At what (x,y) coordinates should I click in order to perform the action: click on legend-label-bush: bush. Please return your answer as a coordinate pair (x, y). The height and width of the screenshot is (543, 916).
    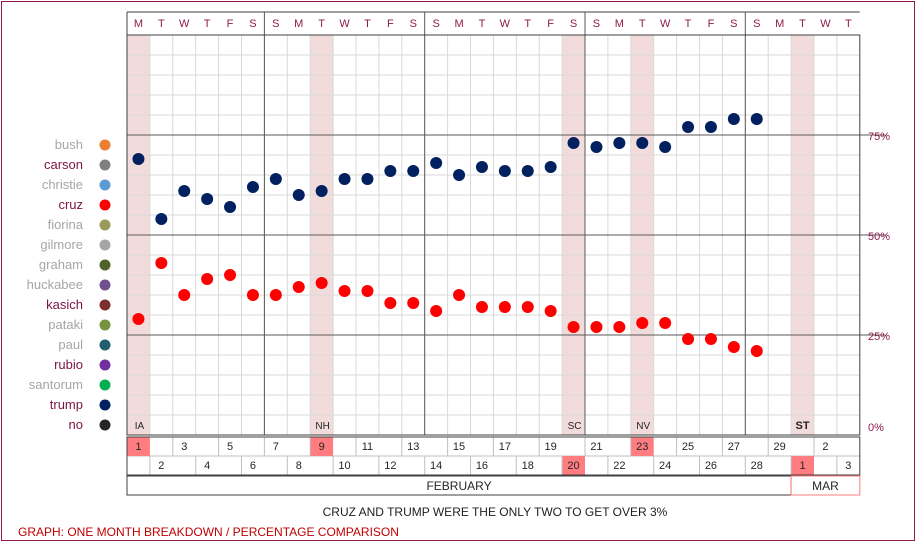
    Looking at the image, I should click on (69, 144).